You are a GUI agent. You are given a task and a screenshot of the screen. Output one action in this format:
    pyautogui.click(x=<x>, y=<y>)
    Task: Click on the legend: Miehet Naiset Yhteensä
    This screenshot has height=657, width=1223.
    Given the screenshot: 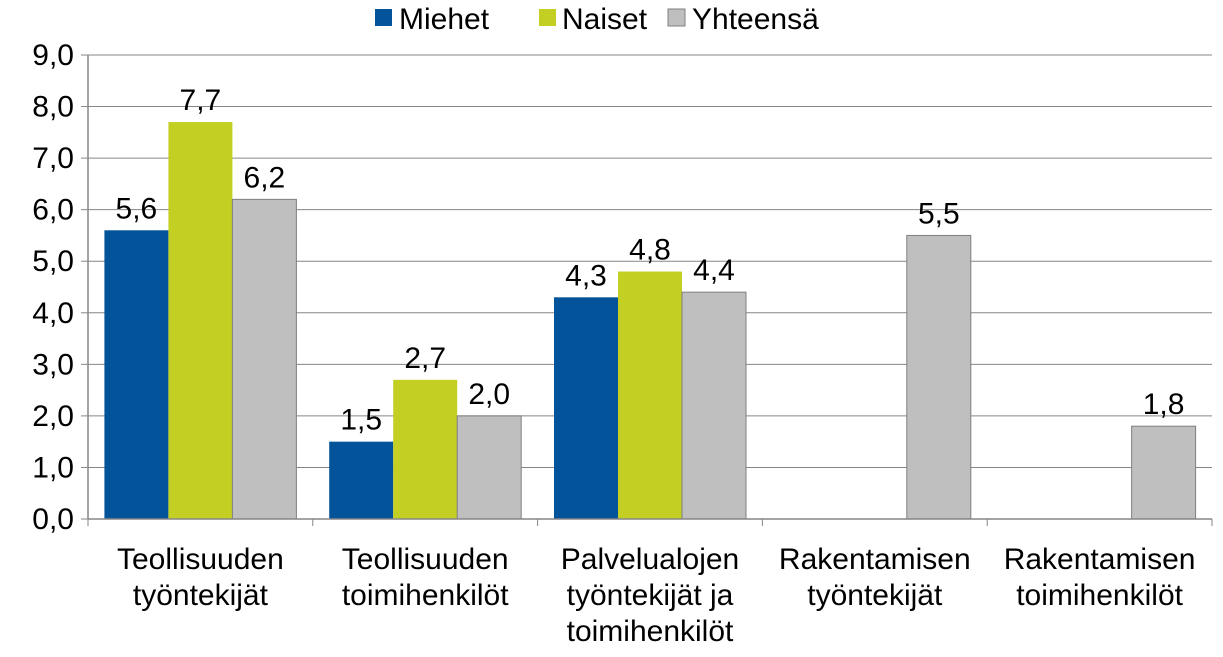 What is the action you would take?
    pyautogui.click(x=597, y=19)
    